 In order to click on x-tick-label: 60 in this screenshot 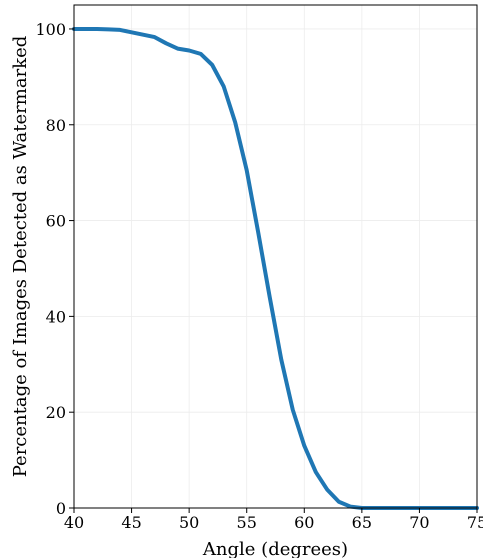, I will do `click(304, 522)`.